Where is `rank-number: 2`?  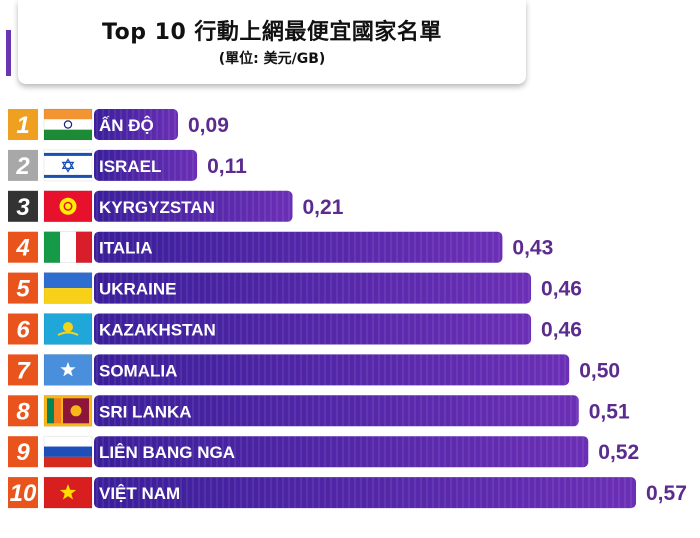
rank-number: 2 is located at coordinates (22, 166).